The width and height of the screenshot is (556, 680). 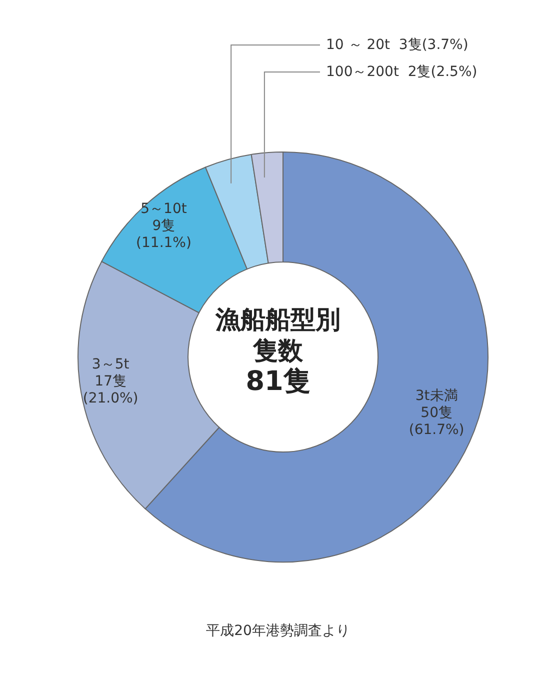 I want to click on slice-label: 3～5t, so click(x=111, y=364).